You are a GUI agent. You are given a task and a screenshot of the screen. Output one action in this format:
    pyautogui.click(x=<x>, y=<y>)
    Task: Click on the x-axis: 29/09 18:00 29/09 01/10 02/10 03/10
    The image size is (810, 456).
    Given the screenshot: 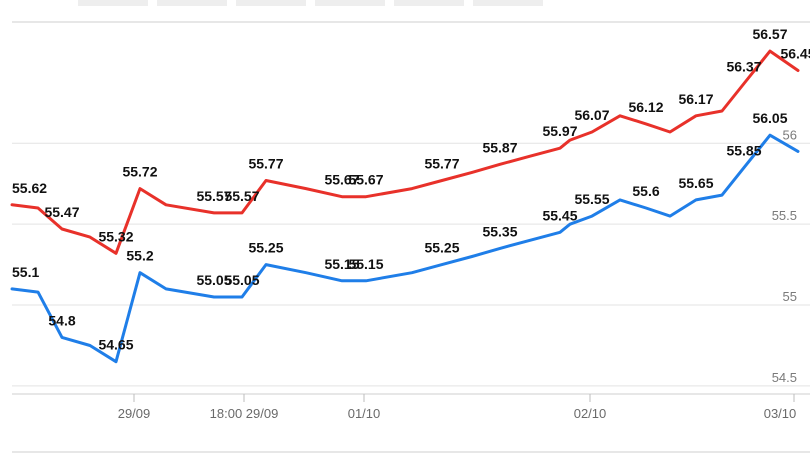 What is the action you would take?
    pyautogui.click(x=457, y=407)
    